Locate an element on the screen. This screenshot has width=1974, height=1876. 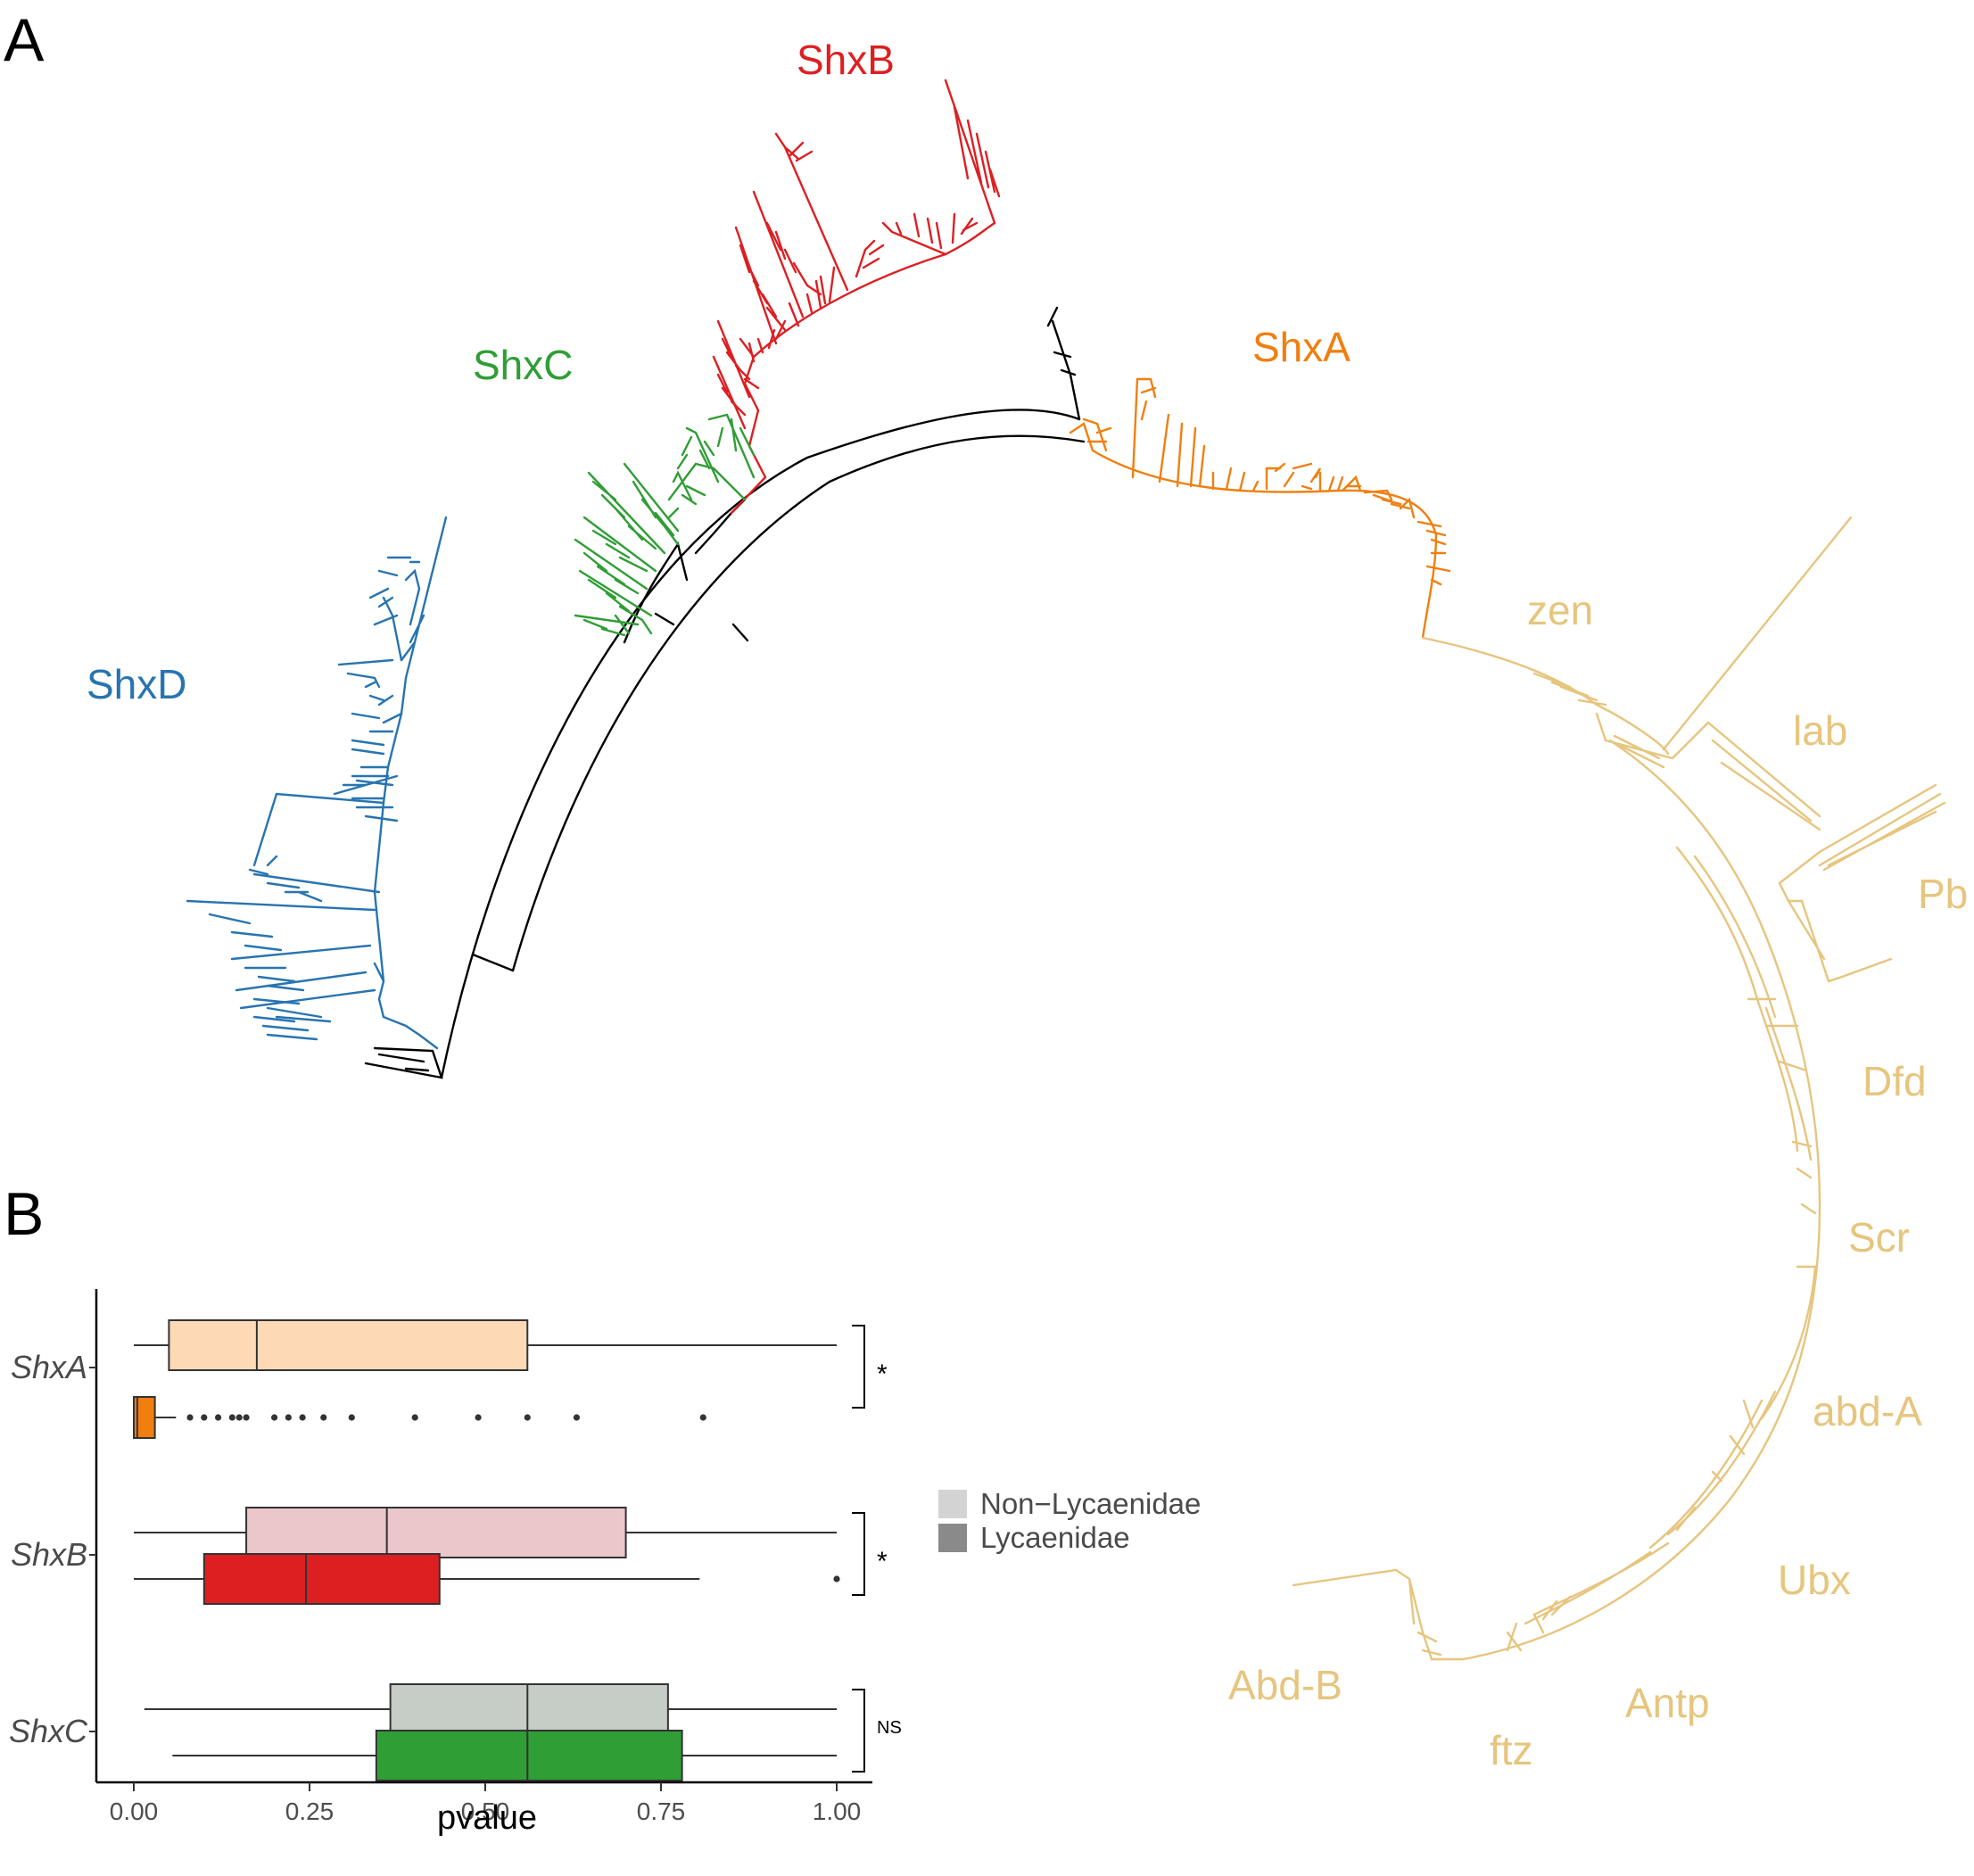
backbone-to-a is located at coordinates (1063, 364).